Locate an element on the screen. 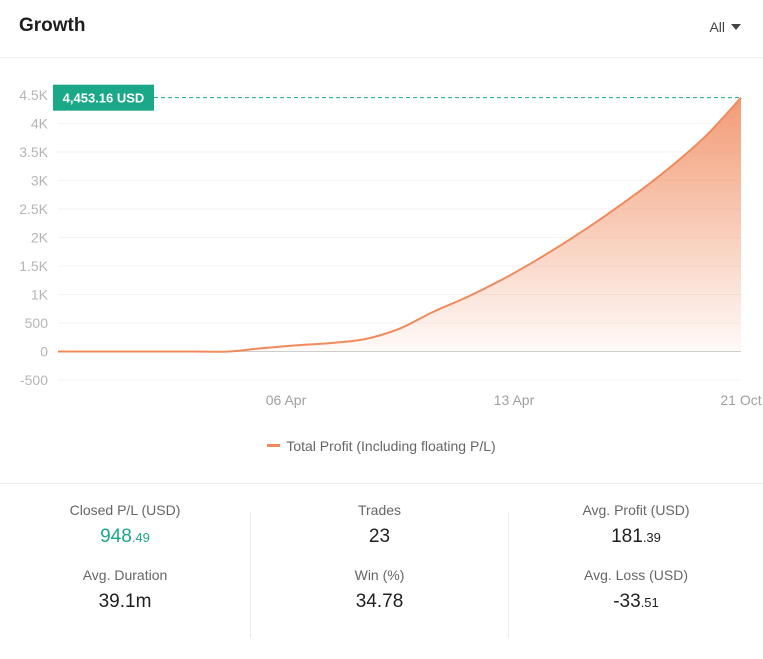  legend-label: Total Profit (Including floating P/L) is located at coordinates (391, 446).